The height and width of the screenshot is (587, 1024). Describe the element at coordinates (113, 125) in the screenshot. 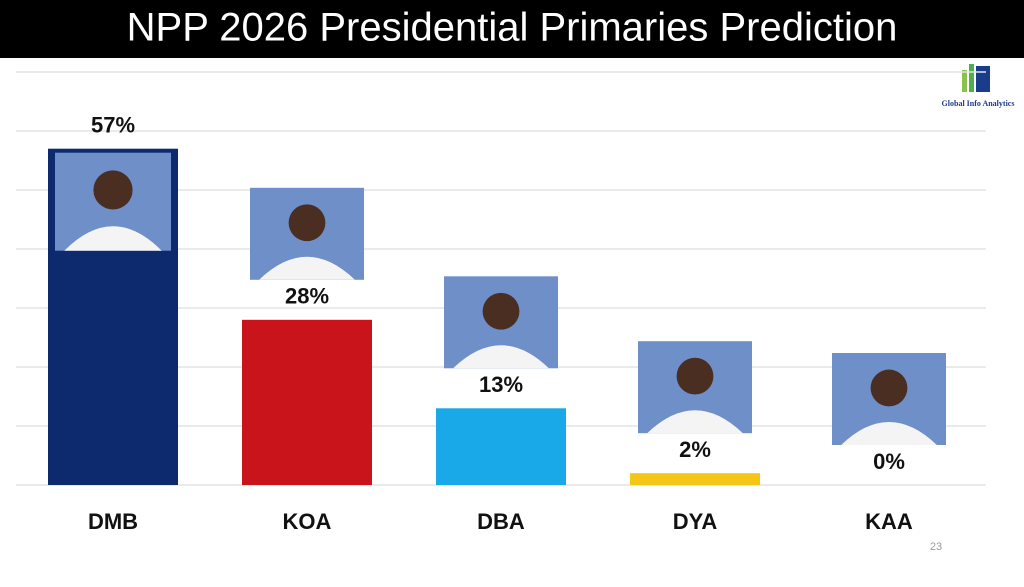

I see `value-label: 57%` at that location.